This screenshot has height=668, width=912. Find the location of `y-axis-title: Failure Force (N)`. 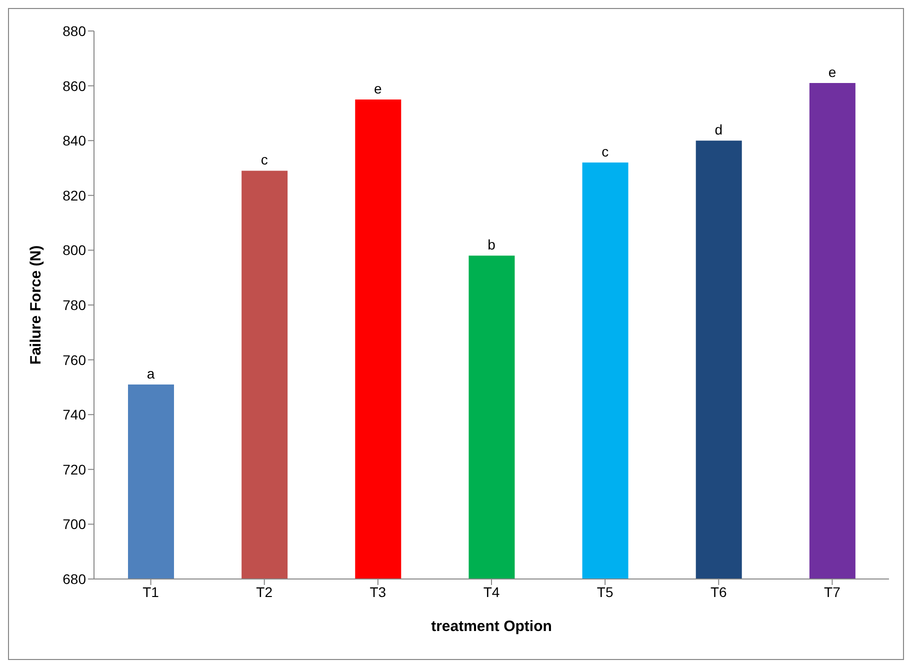

y-axis-title: Failure Force (N) is located at coordinates (35, 305).